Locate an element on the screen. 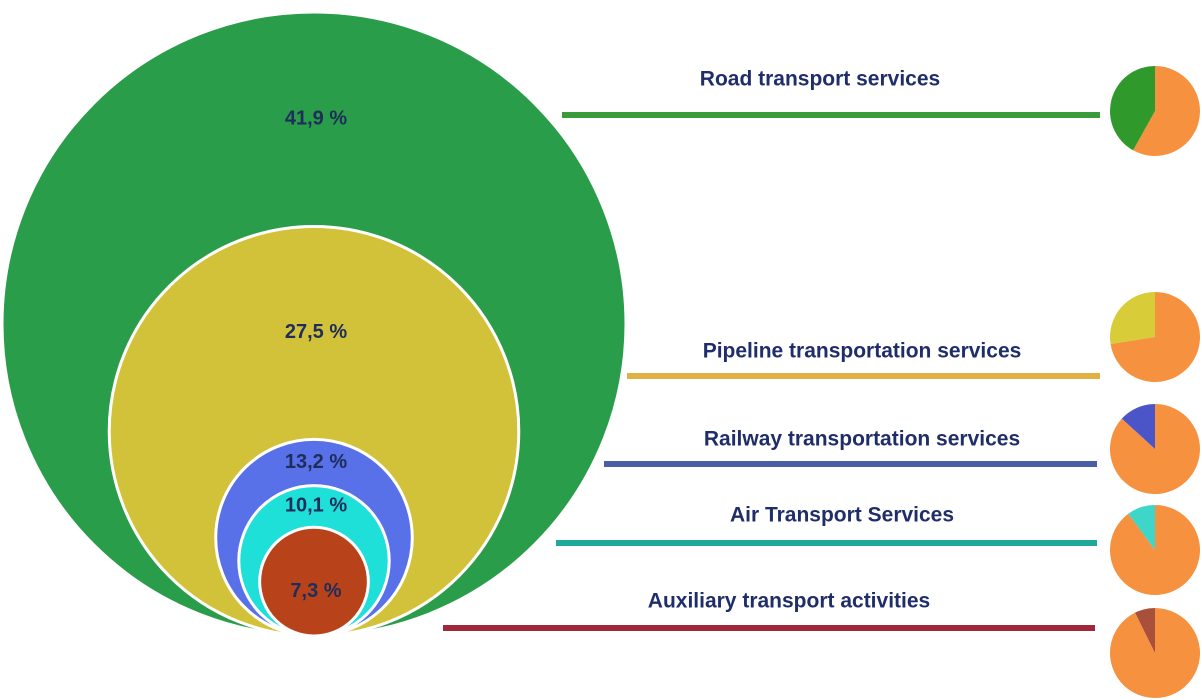 The image size is (1202, 700). value-label: 7,3 % is located at coordinates (315, 591).